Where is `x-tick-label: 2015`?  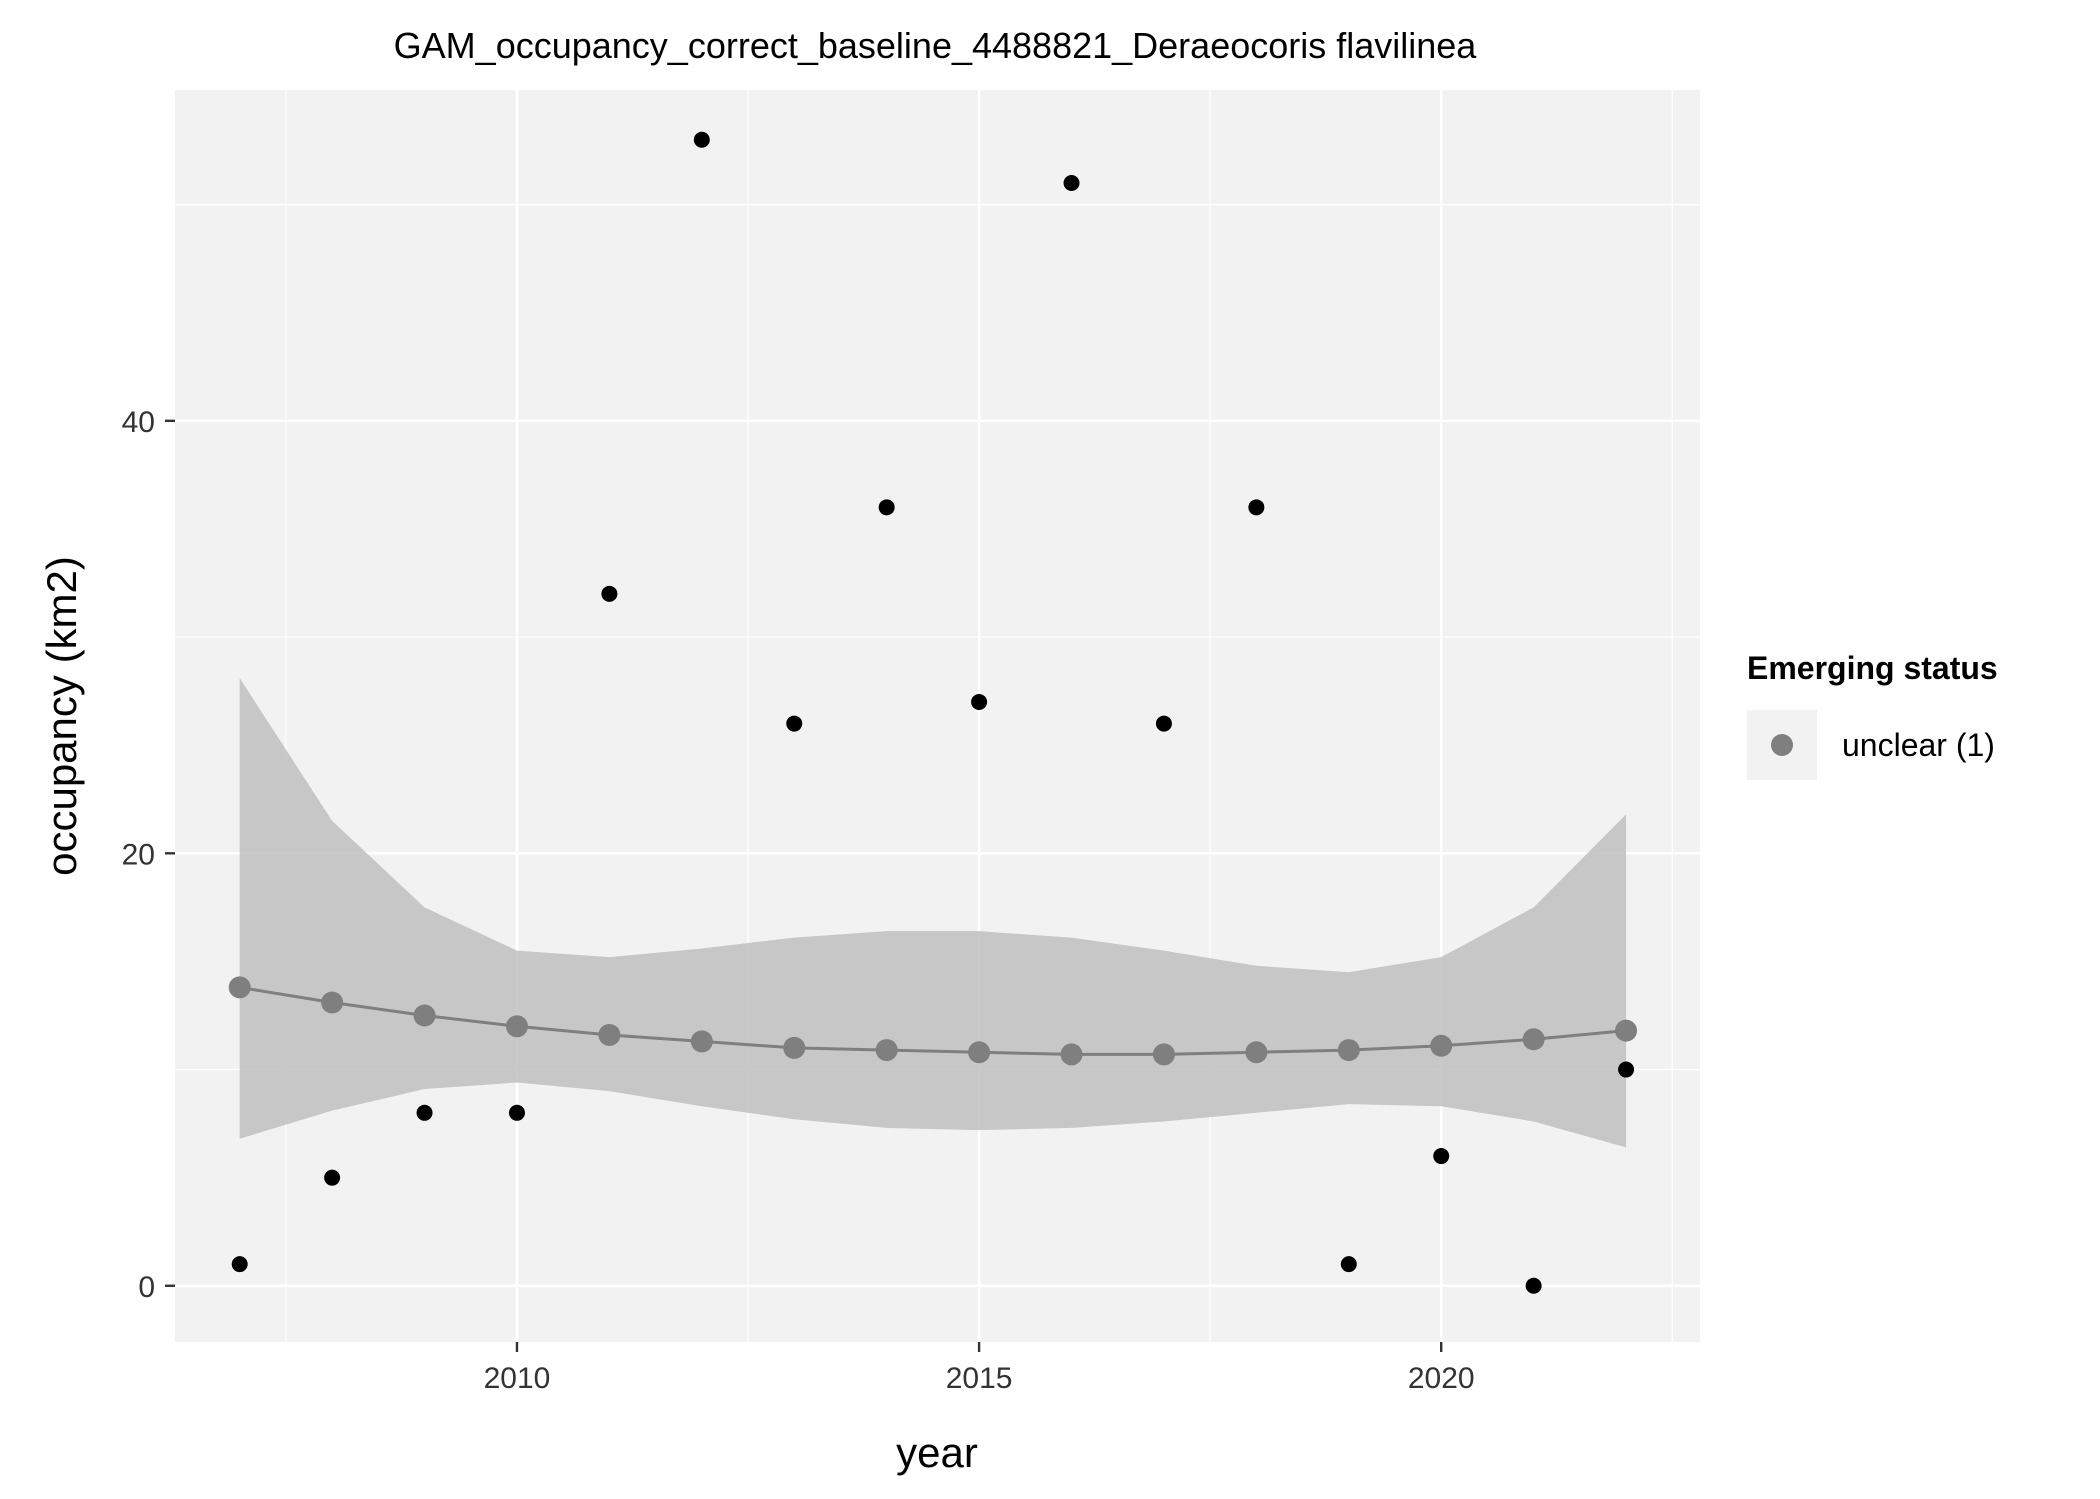
x-tick-label: 2015 is located at coordinates (979, 1378).